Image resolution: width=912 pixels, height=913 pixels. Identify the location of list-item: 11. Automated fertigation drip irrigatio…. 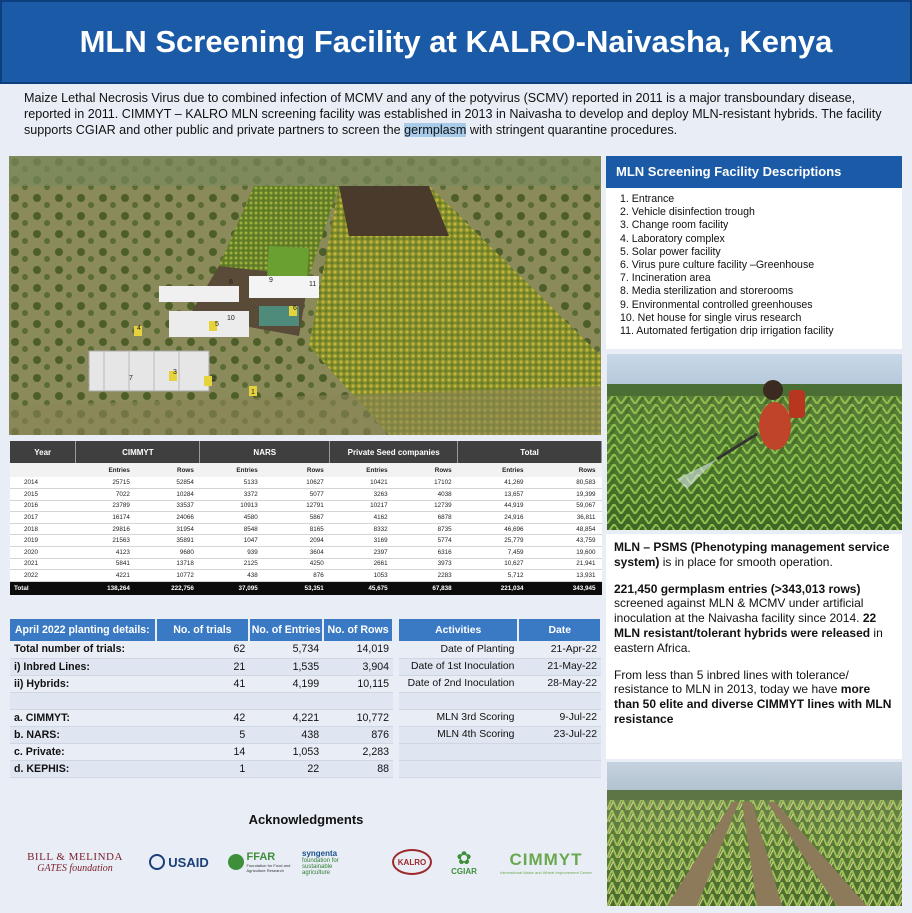
(727, 331).